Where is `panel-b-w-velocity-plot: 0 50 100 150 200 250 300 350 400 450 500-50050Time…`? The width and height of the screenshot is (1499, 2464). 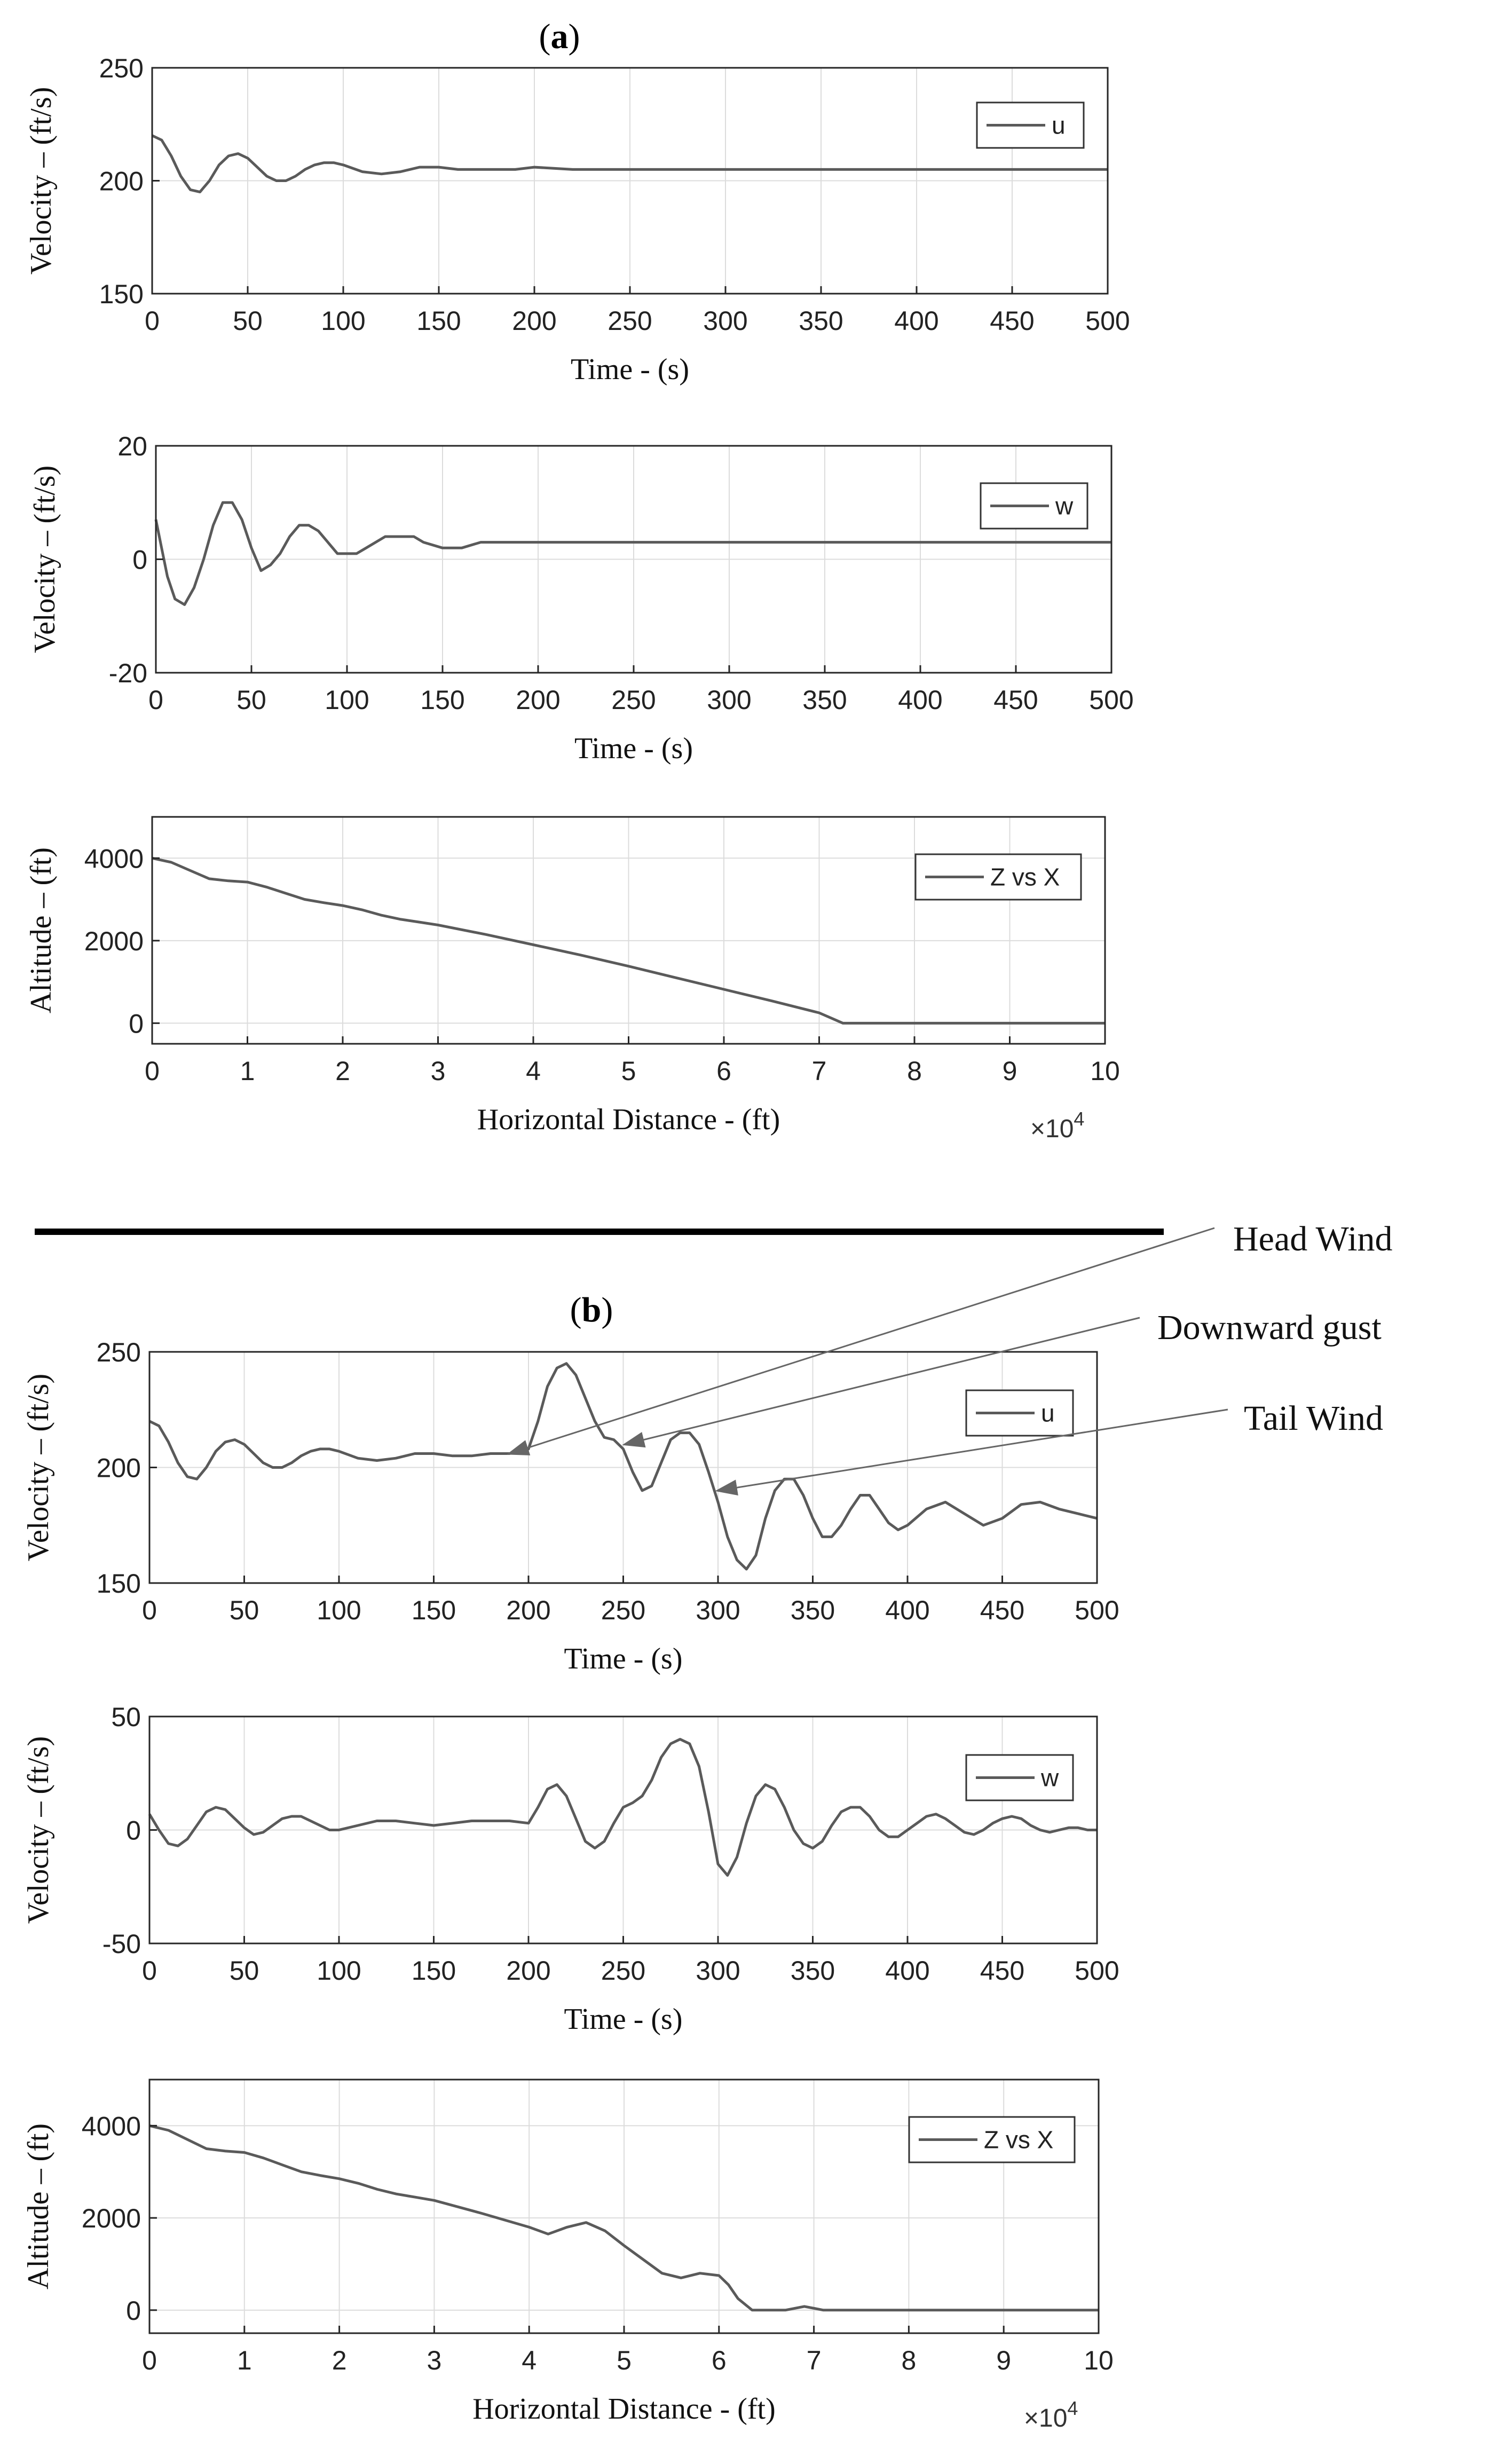
panel-b-w-velocity-plot: 0 50 100 150 200 250 300 350 400 450 500-50050Time… is located at coordinates (570, 1869).